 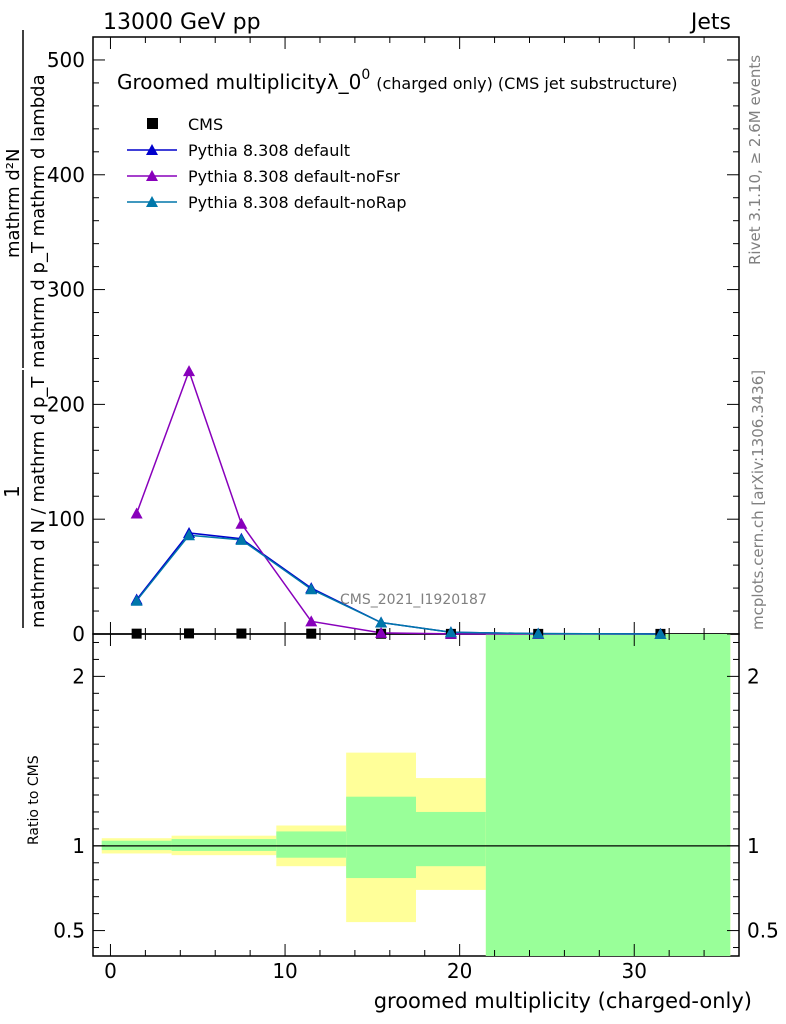 What do you see at coordinates (66, 290) in the screenshot?
I see `y-tick-label: 300` at bounding box center [66, 290].